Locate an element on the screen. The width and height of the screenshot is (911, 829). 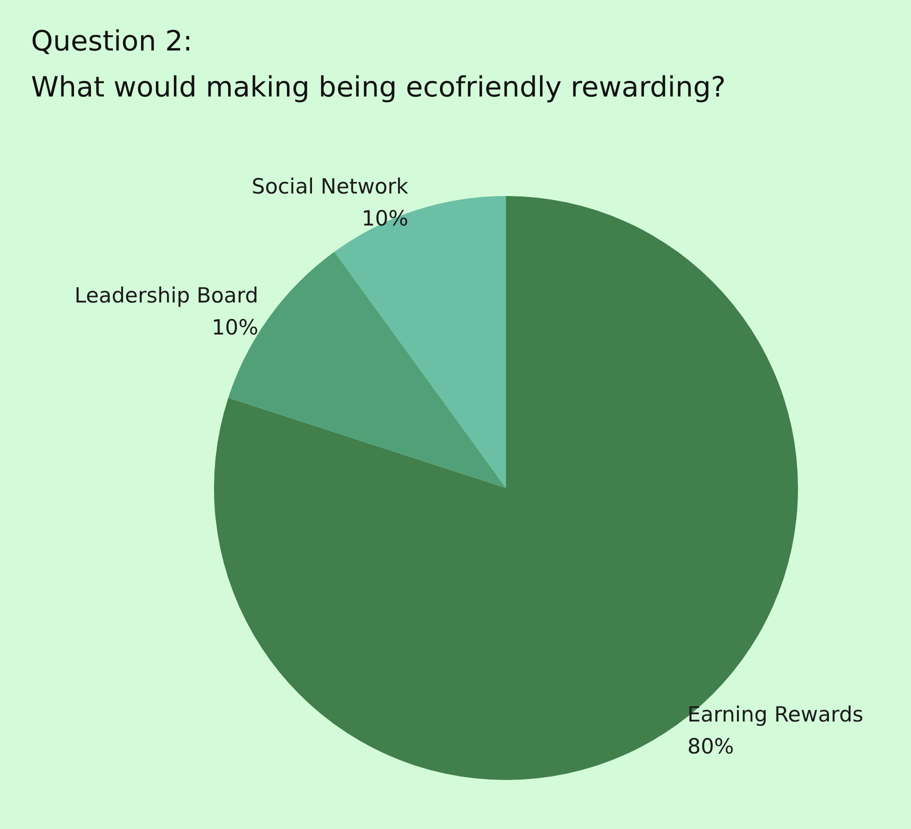
data-label: 80% is located at coordinates (710, 746).